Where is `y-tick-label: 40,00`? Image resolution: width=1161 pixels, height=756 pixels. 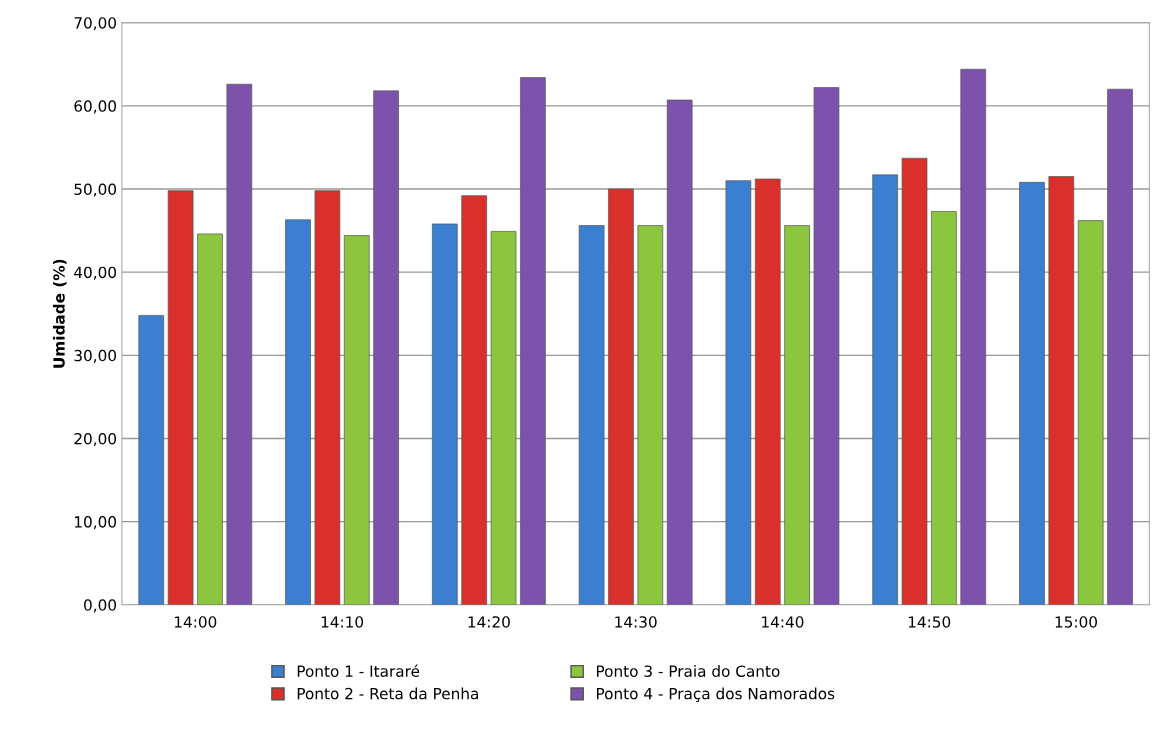
y-tick-label: 40,00 is located at coordinates (95, 273).